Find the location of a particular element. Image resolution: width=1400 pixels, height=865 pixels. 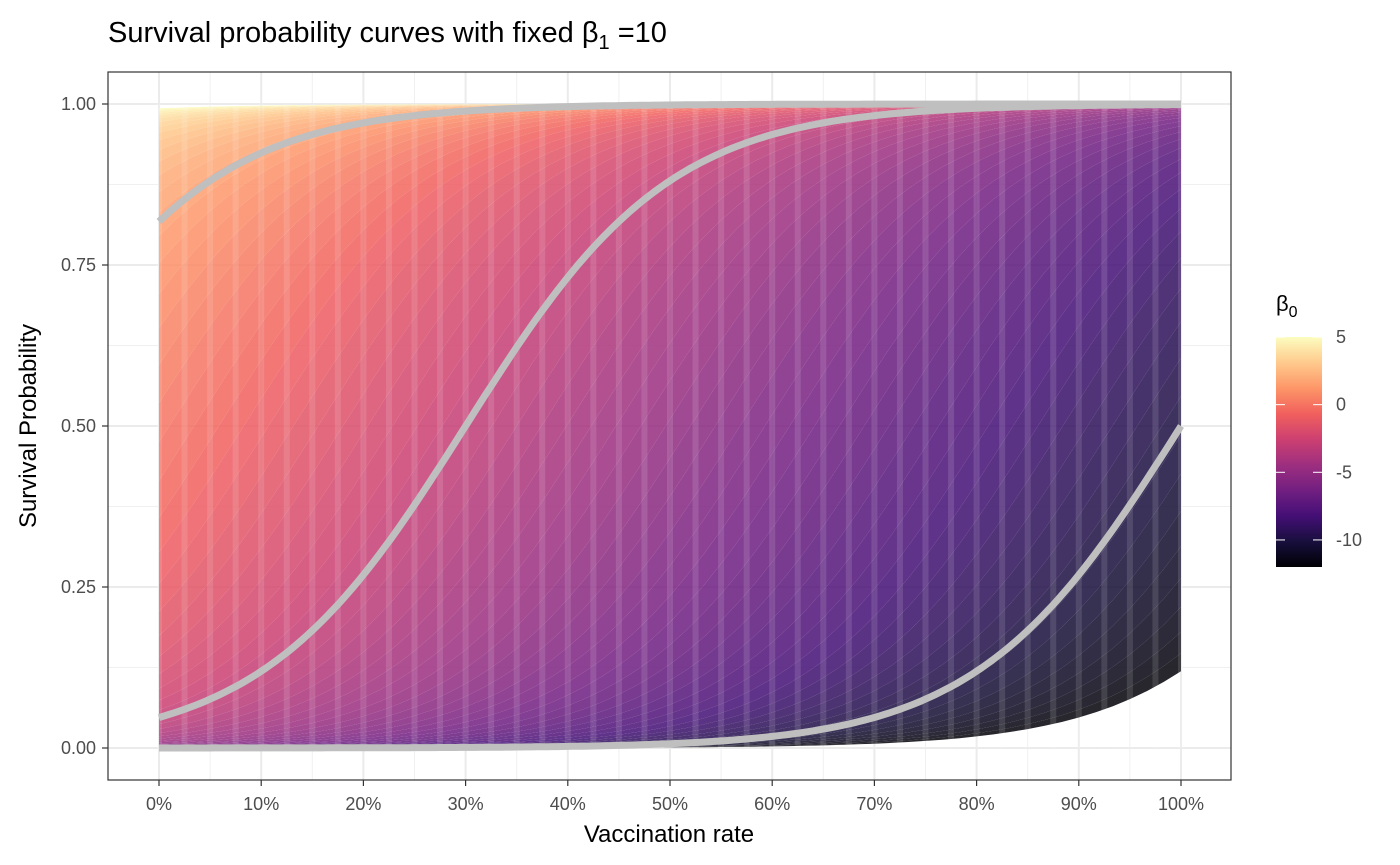

y-tick-label: 0.75 is located at coordinates (78, 265).